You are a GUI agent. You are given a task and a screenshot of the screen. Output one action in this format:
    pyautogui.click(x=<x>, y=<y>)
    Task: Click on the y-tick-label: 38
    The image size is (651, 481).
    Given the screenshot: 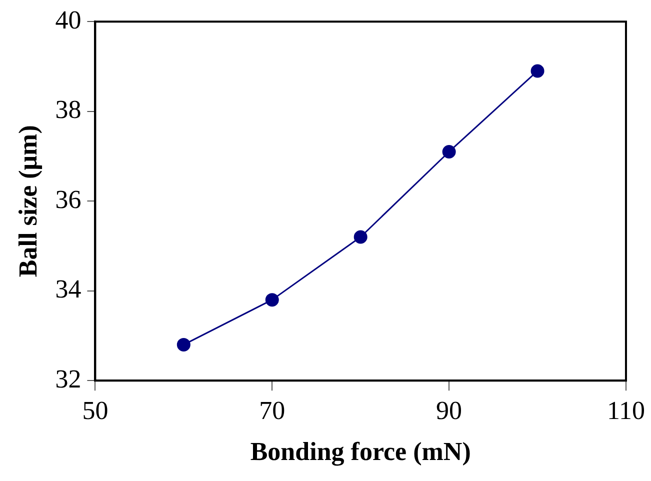 What is the action you would take?
    pyautogui.click(x=68, y=109)
    